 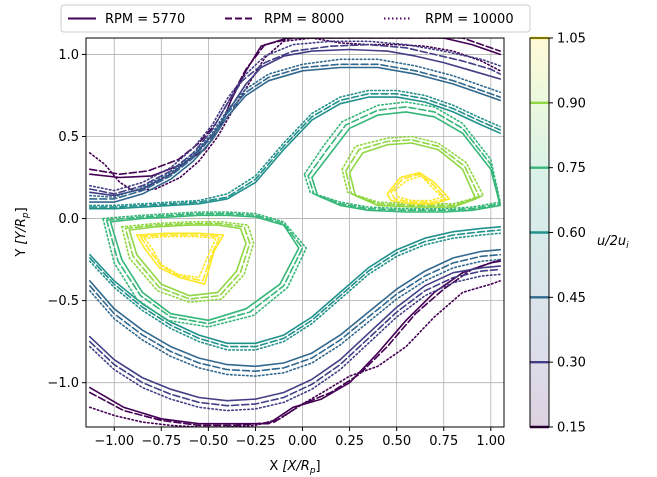 I want to click on legend: RPM = 5770 RPM = 8000 RPM = 10000, so click(x=295, y=18).